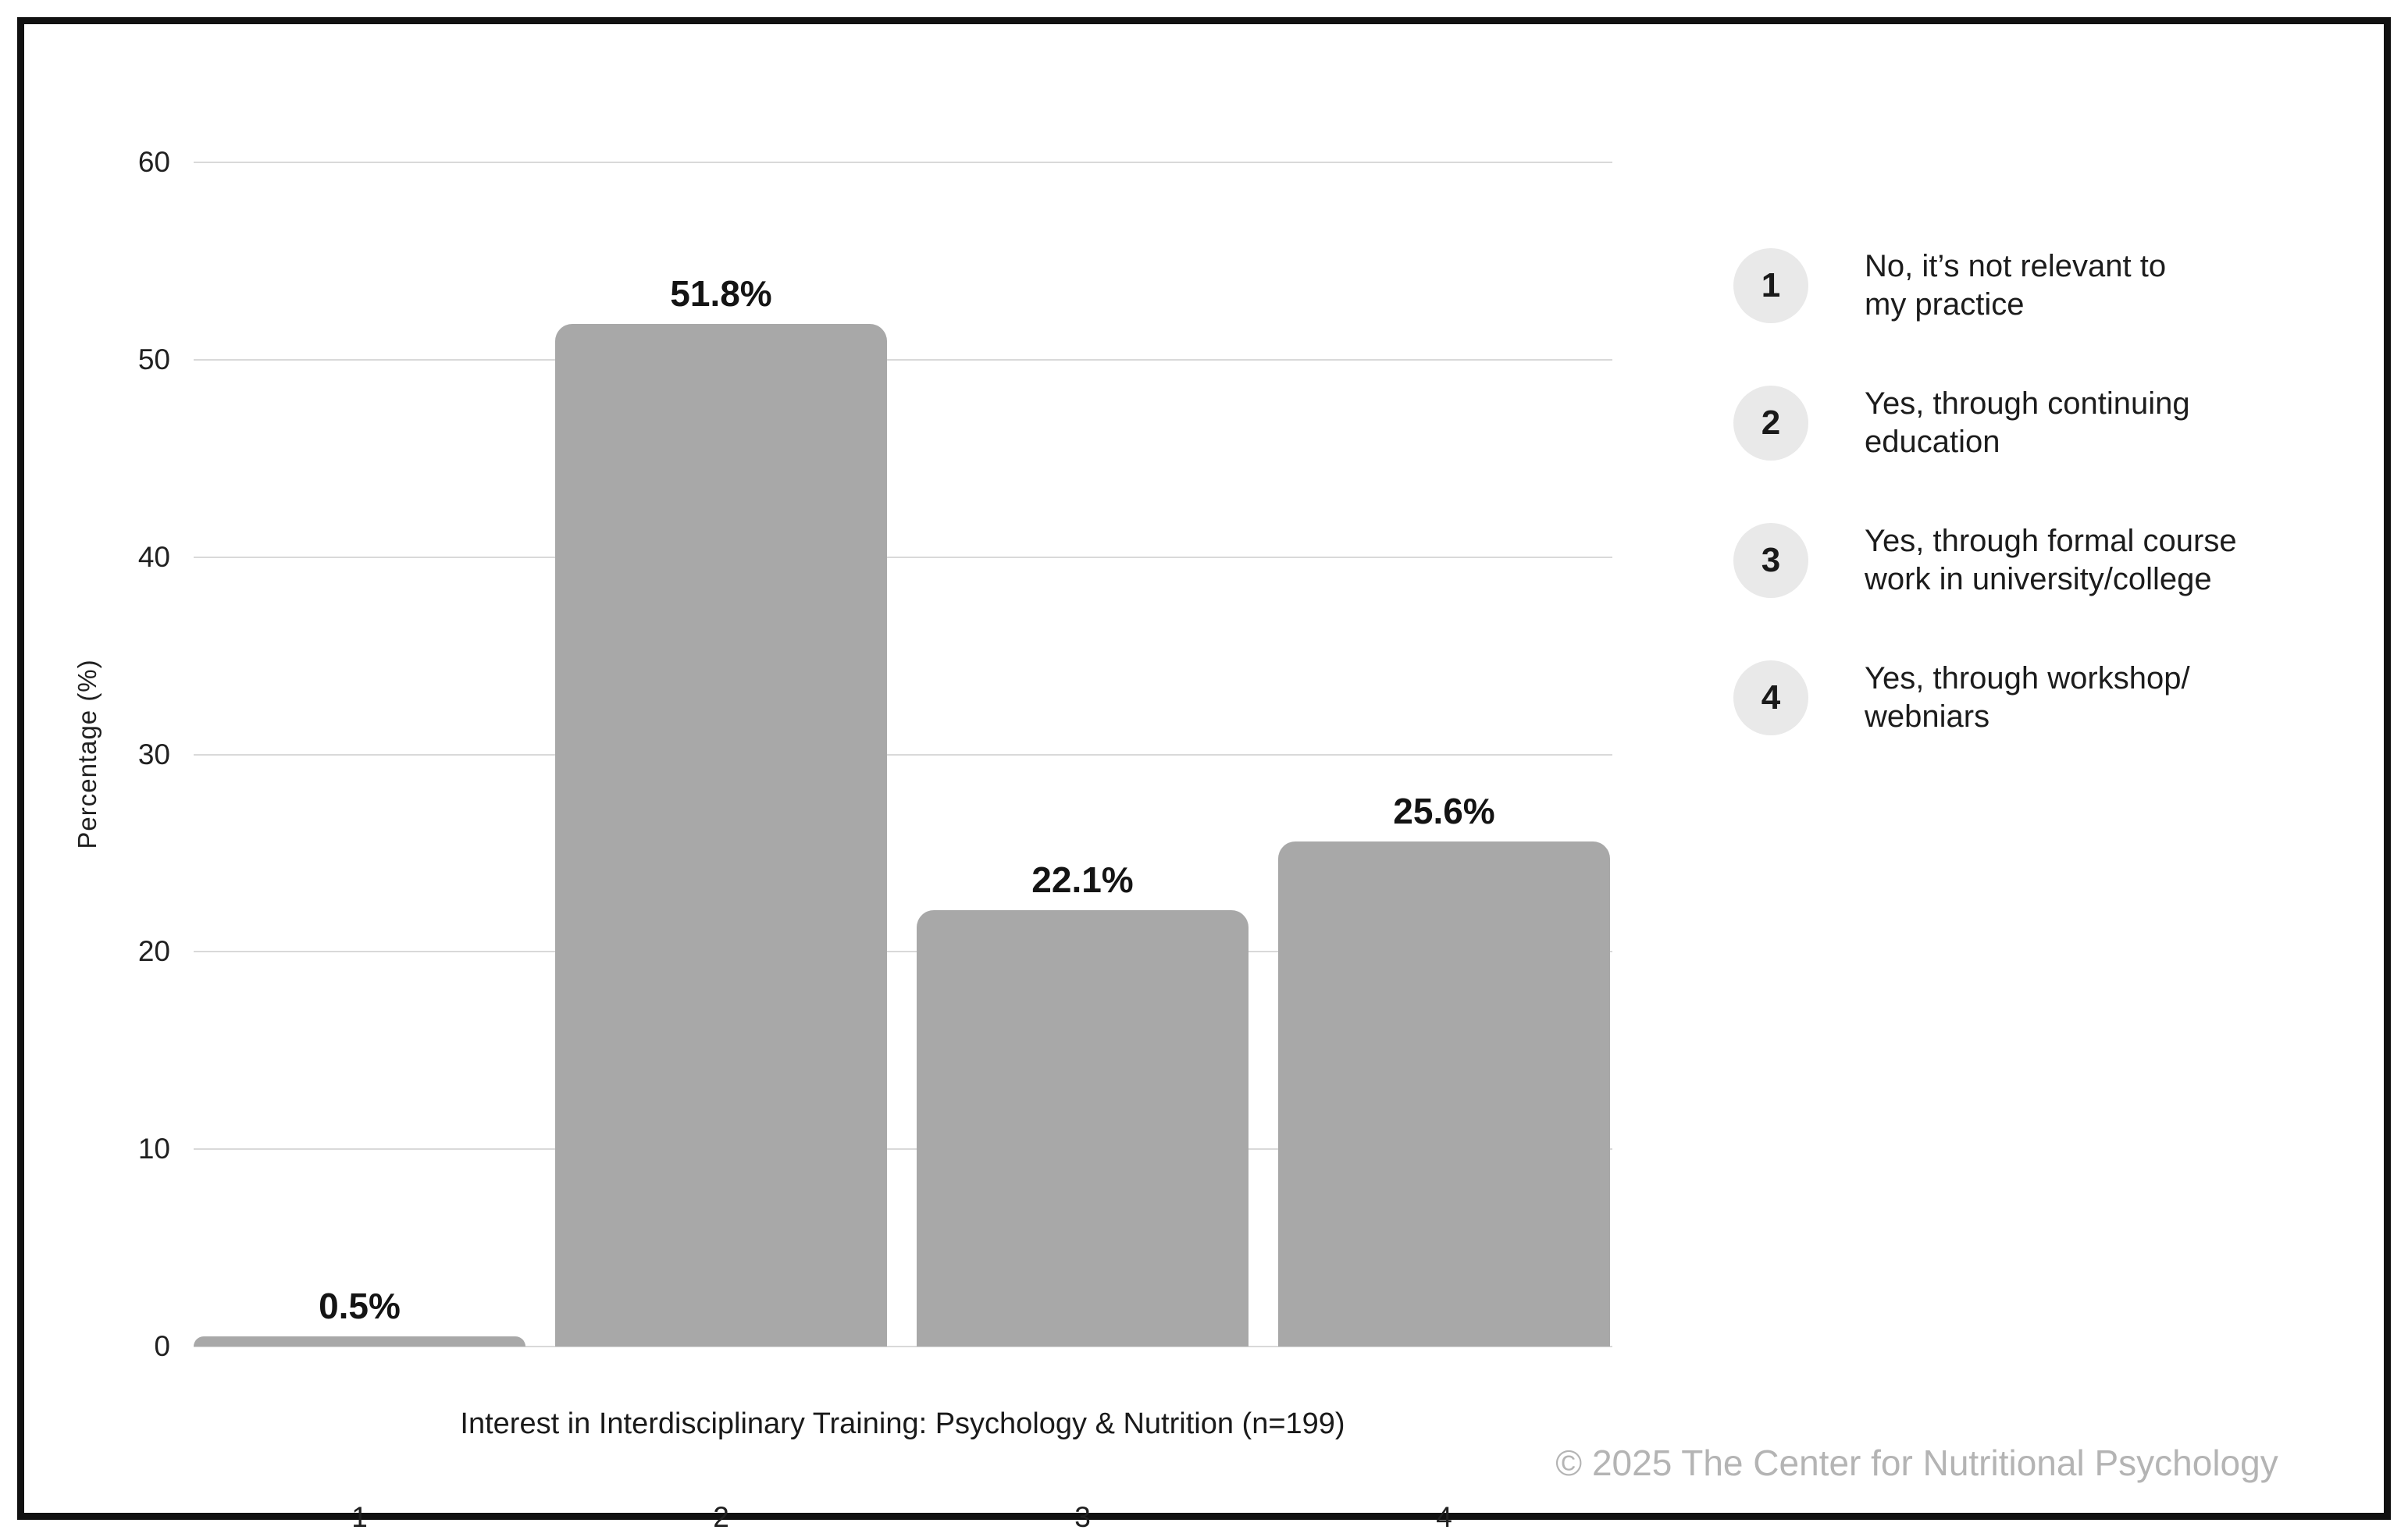  What do you see at coordinates (153, 359) in the screenshot?
I see `y-tick-label-50: 50` at bounding box center [153, 359].